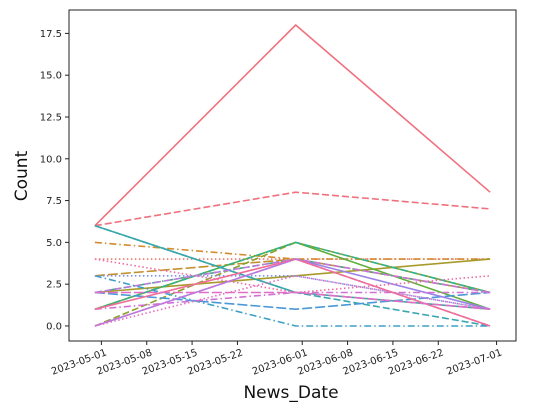 This screenshot has height=414, width=541. What do you see at coordinates (474, 362) in the screenshot?
I see `x-tick-label: 2023-07-01` at bounding box center [474, 362].